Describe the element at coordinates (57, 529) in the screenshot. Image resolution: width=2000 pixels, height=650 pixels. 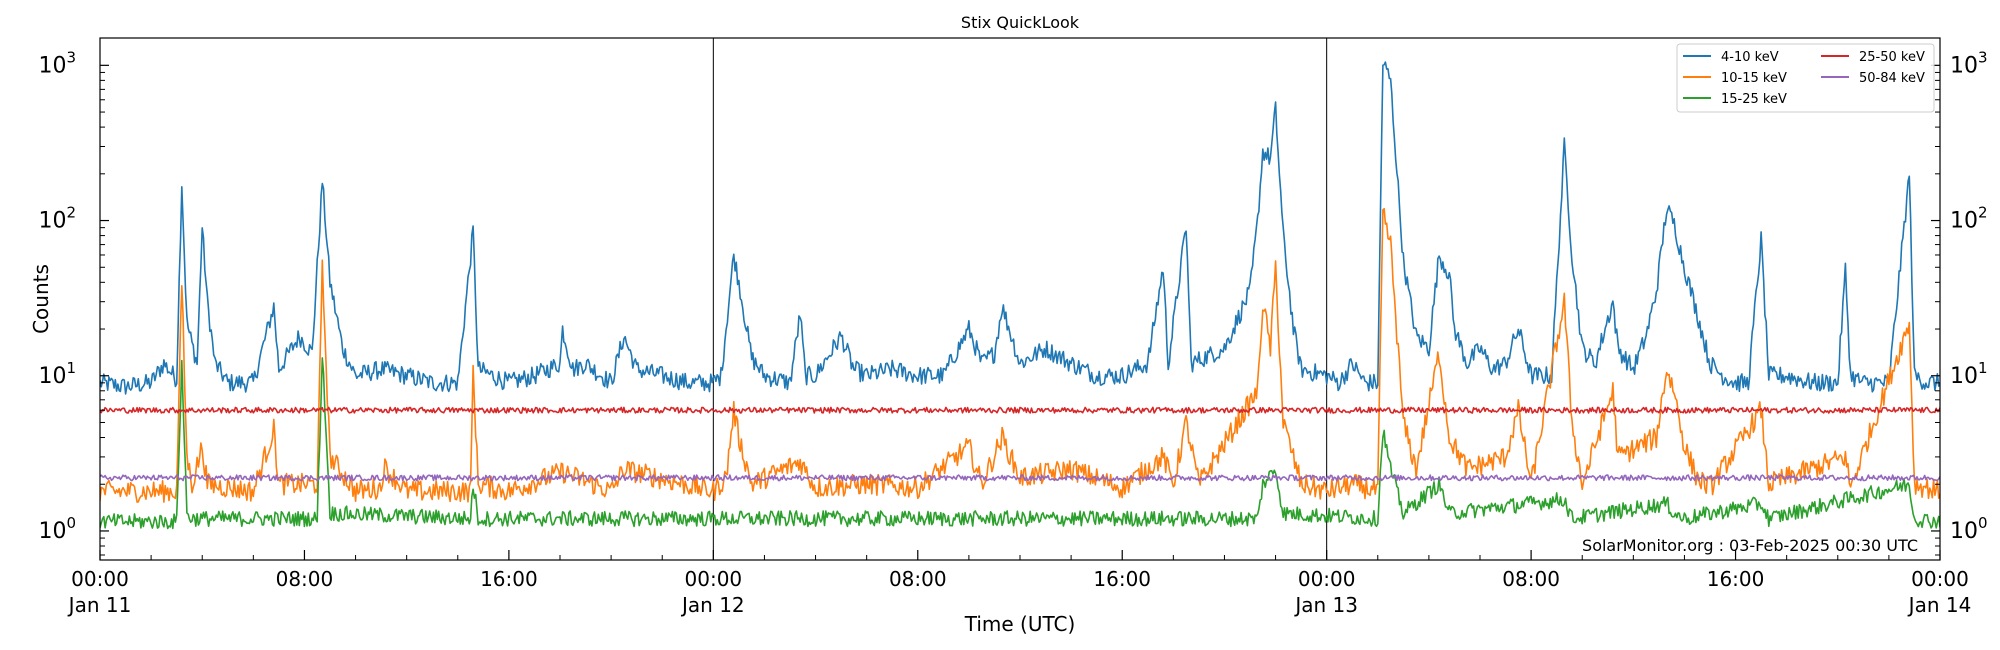
I see `y-tick-label-left: 10⁰` at that location.